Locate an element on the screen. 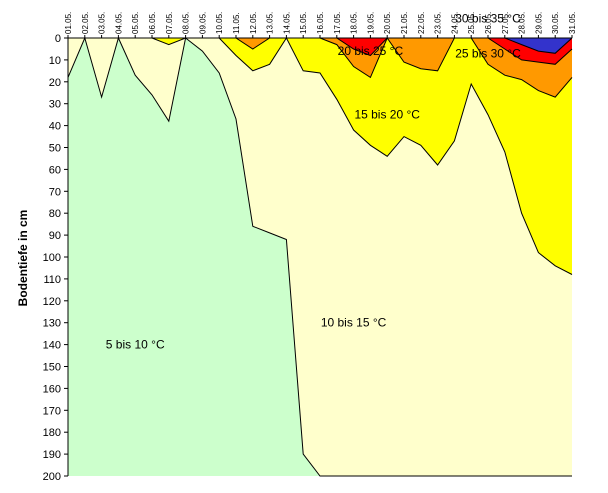  zone-15-20-cap is located at coordinates (320, 41).